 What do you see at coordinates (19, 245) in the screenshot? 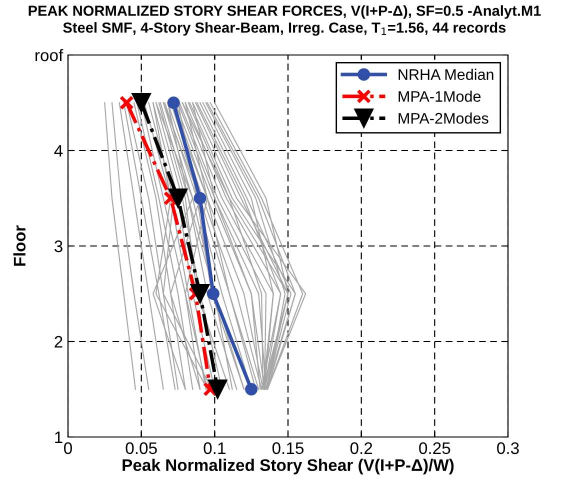
I see `y-axis-title: Floor` at bounding box center [19, 245].